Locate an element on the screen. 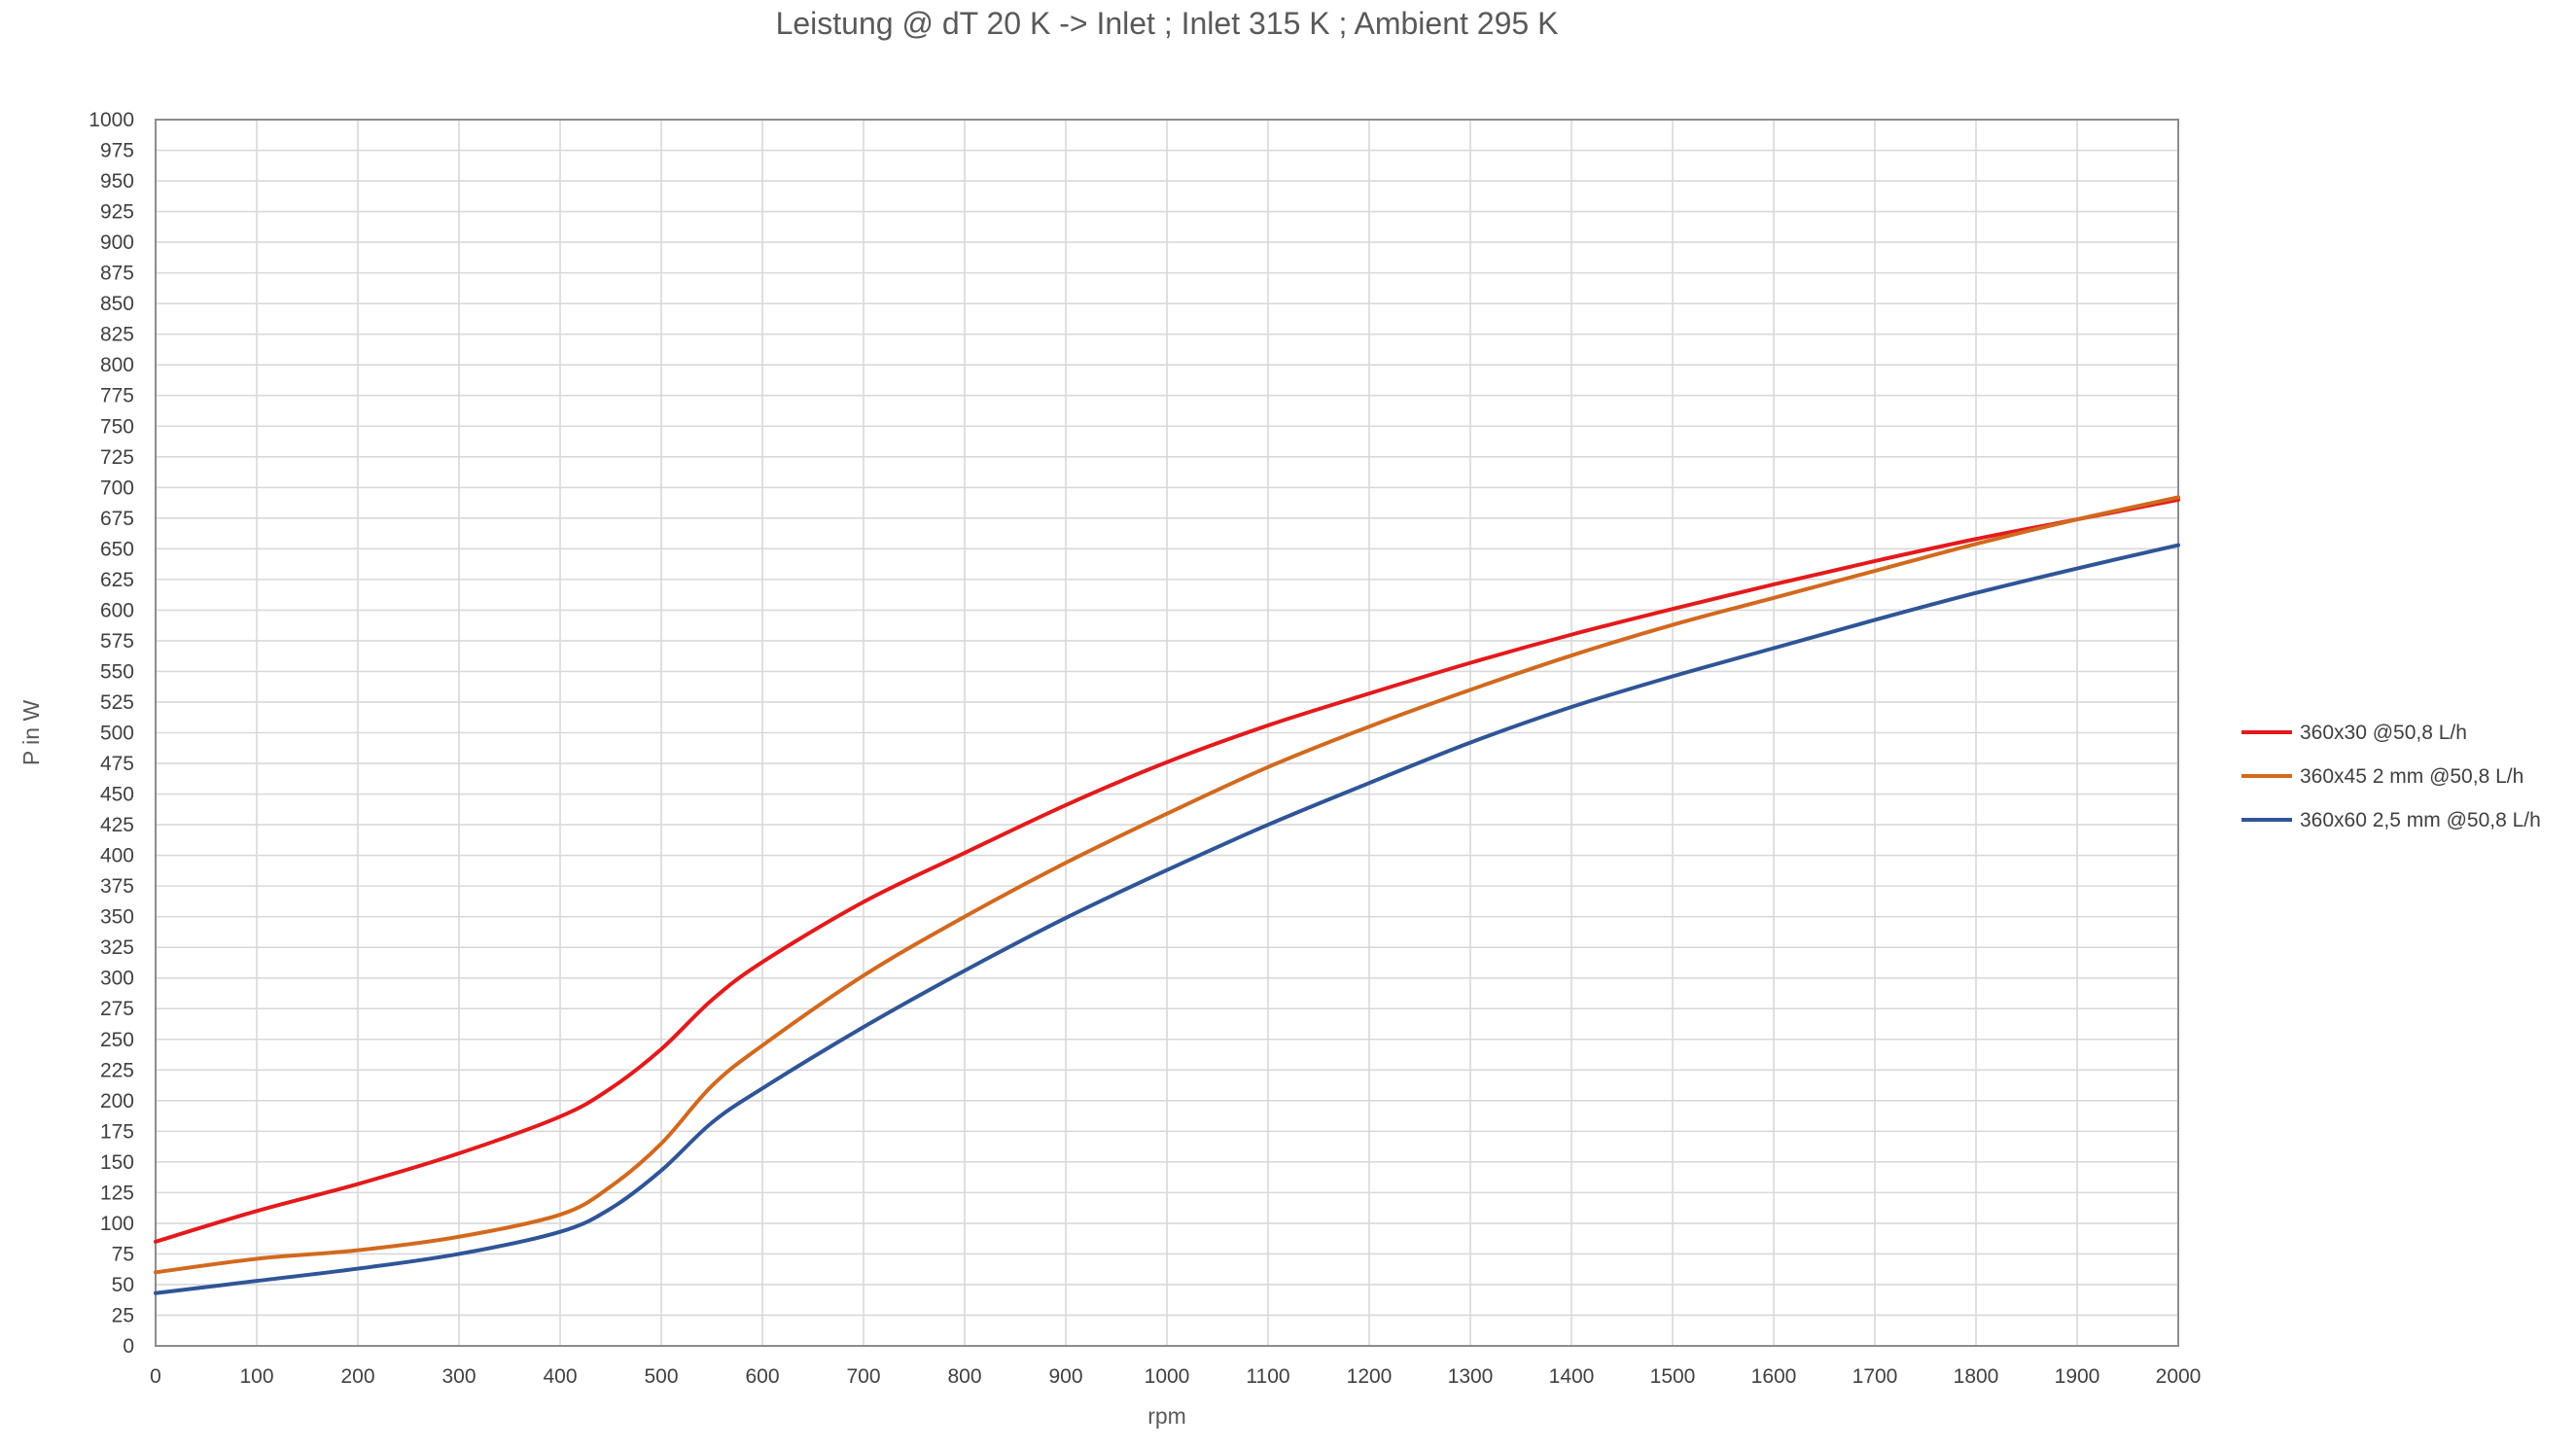 The height and width of the screenshot is (1448, 2576). x-tick-label: 900 is located at coordinates (1065, 1376).